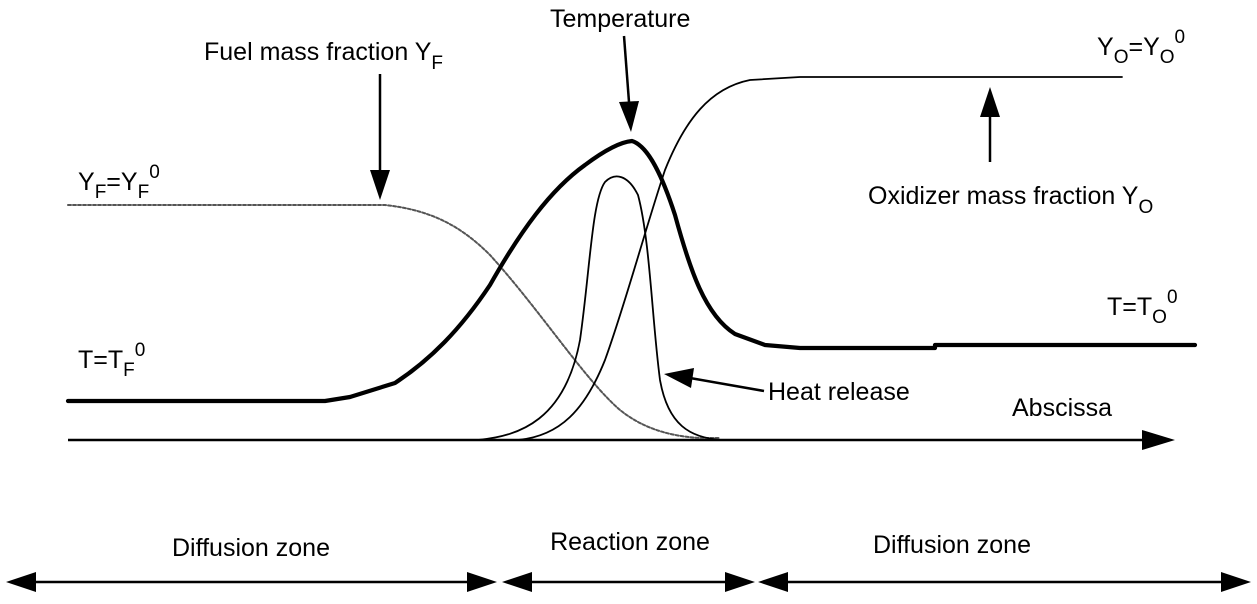  Describe the element at coordinates (727, 384) in the screenshot. I see `heat-release-callout-arrow` at that location.